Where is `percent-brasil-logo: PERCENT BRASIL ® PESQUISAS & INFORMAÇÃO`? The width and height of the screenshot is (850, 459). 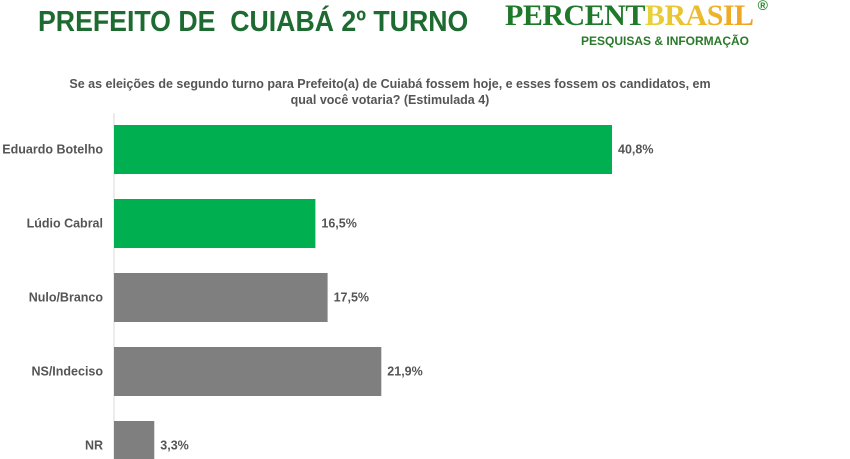
percent-brasil-logo: PERCENT BRASIL ® PESQUISAS & INFORMAÇÃO is located at coordinates (650, 25).